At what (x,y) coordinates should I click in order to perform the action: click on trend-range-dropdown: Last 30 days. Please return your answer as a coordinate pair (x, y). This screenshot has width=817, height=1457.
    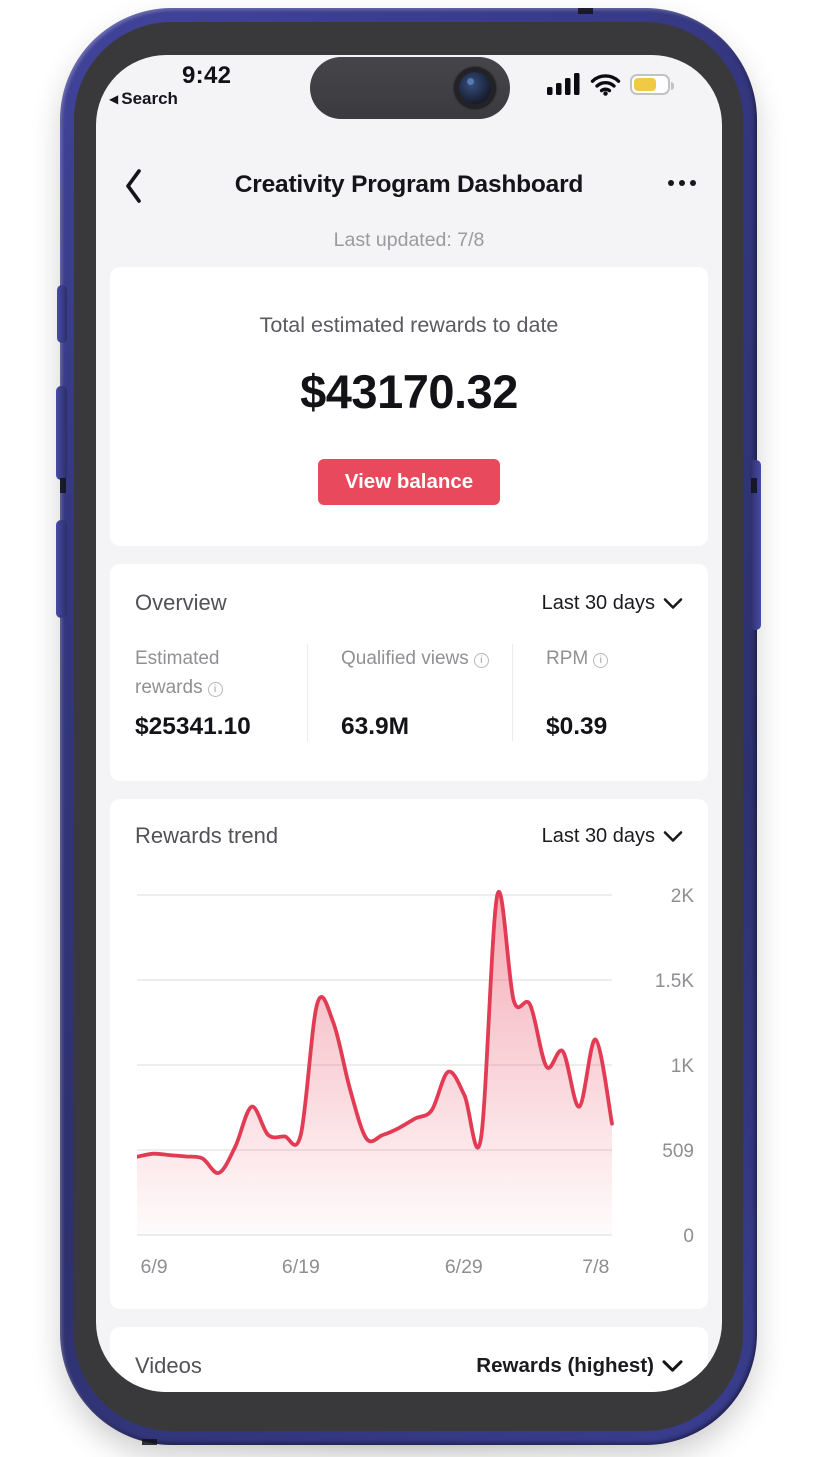
    Looking at the image, I should click on (612, 836).